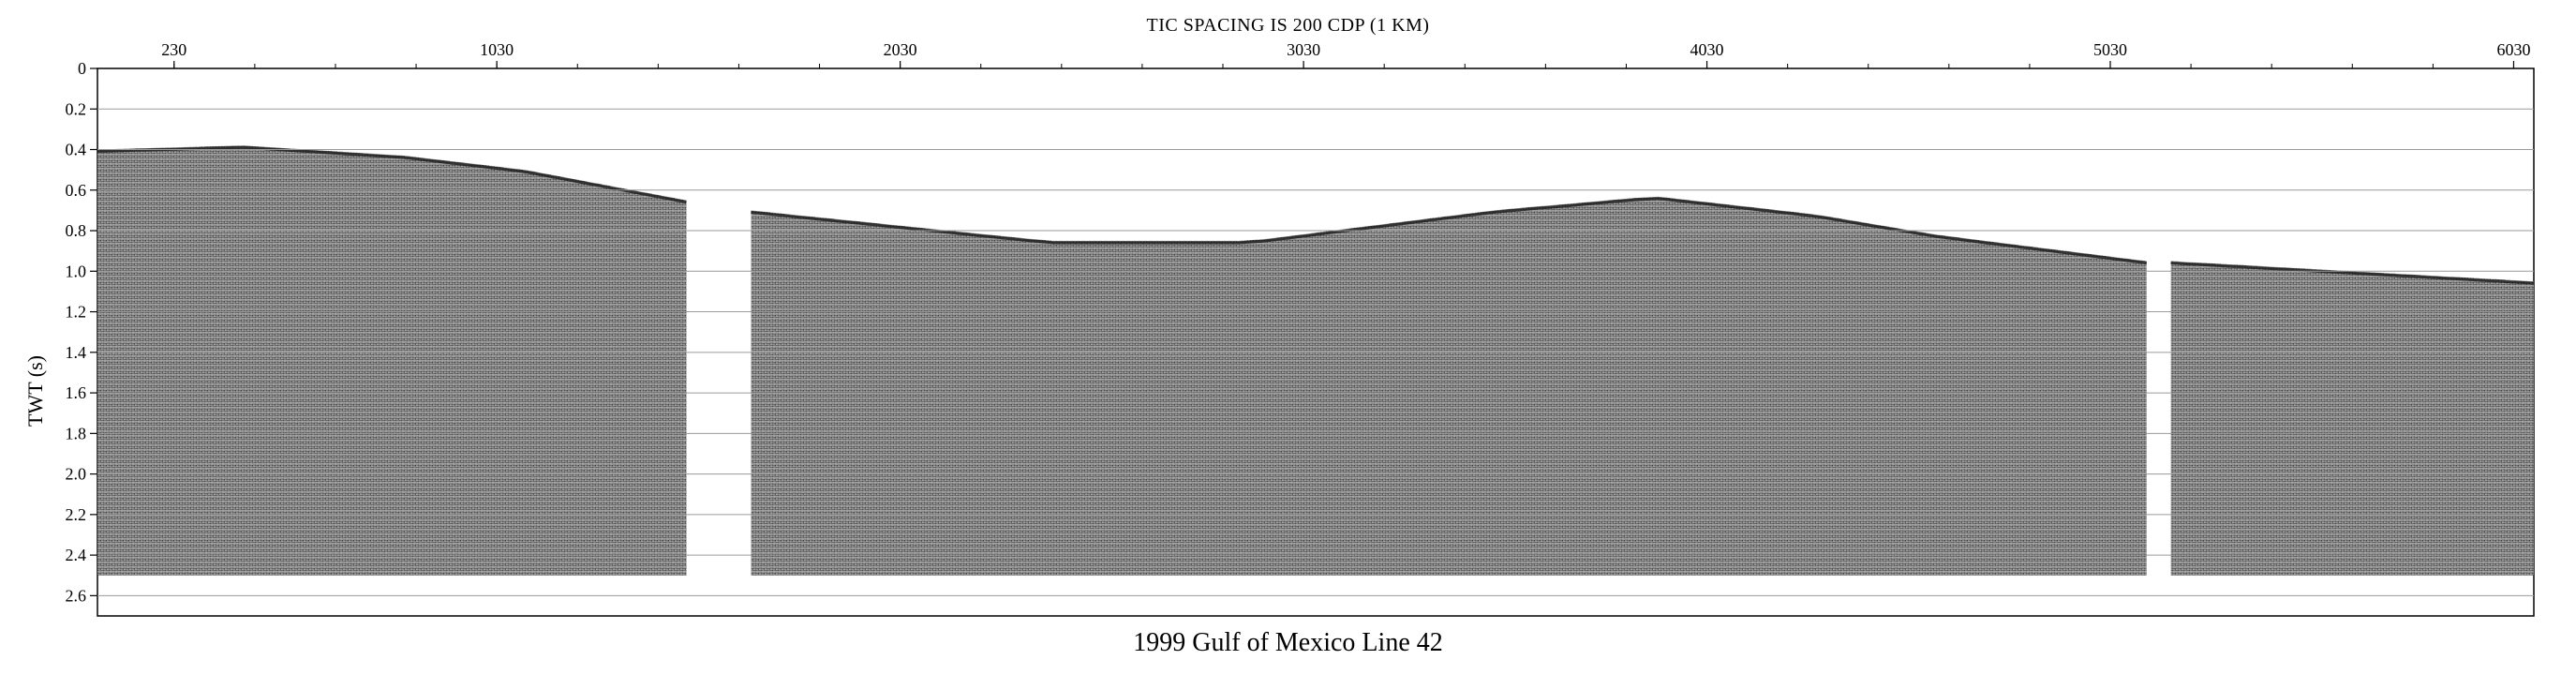  Describe the element at coordinates (900, 49) in the screenshot. I see `x-tick-label: 2030` at that location.